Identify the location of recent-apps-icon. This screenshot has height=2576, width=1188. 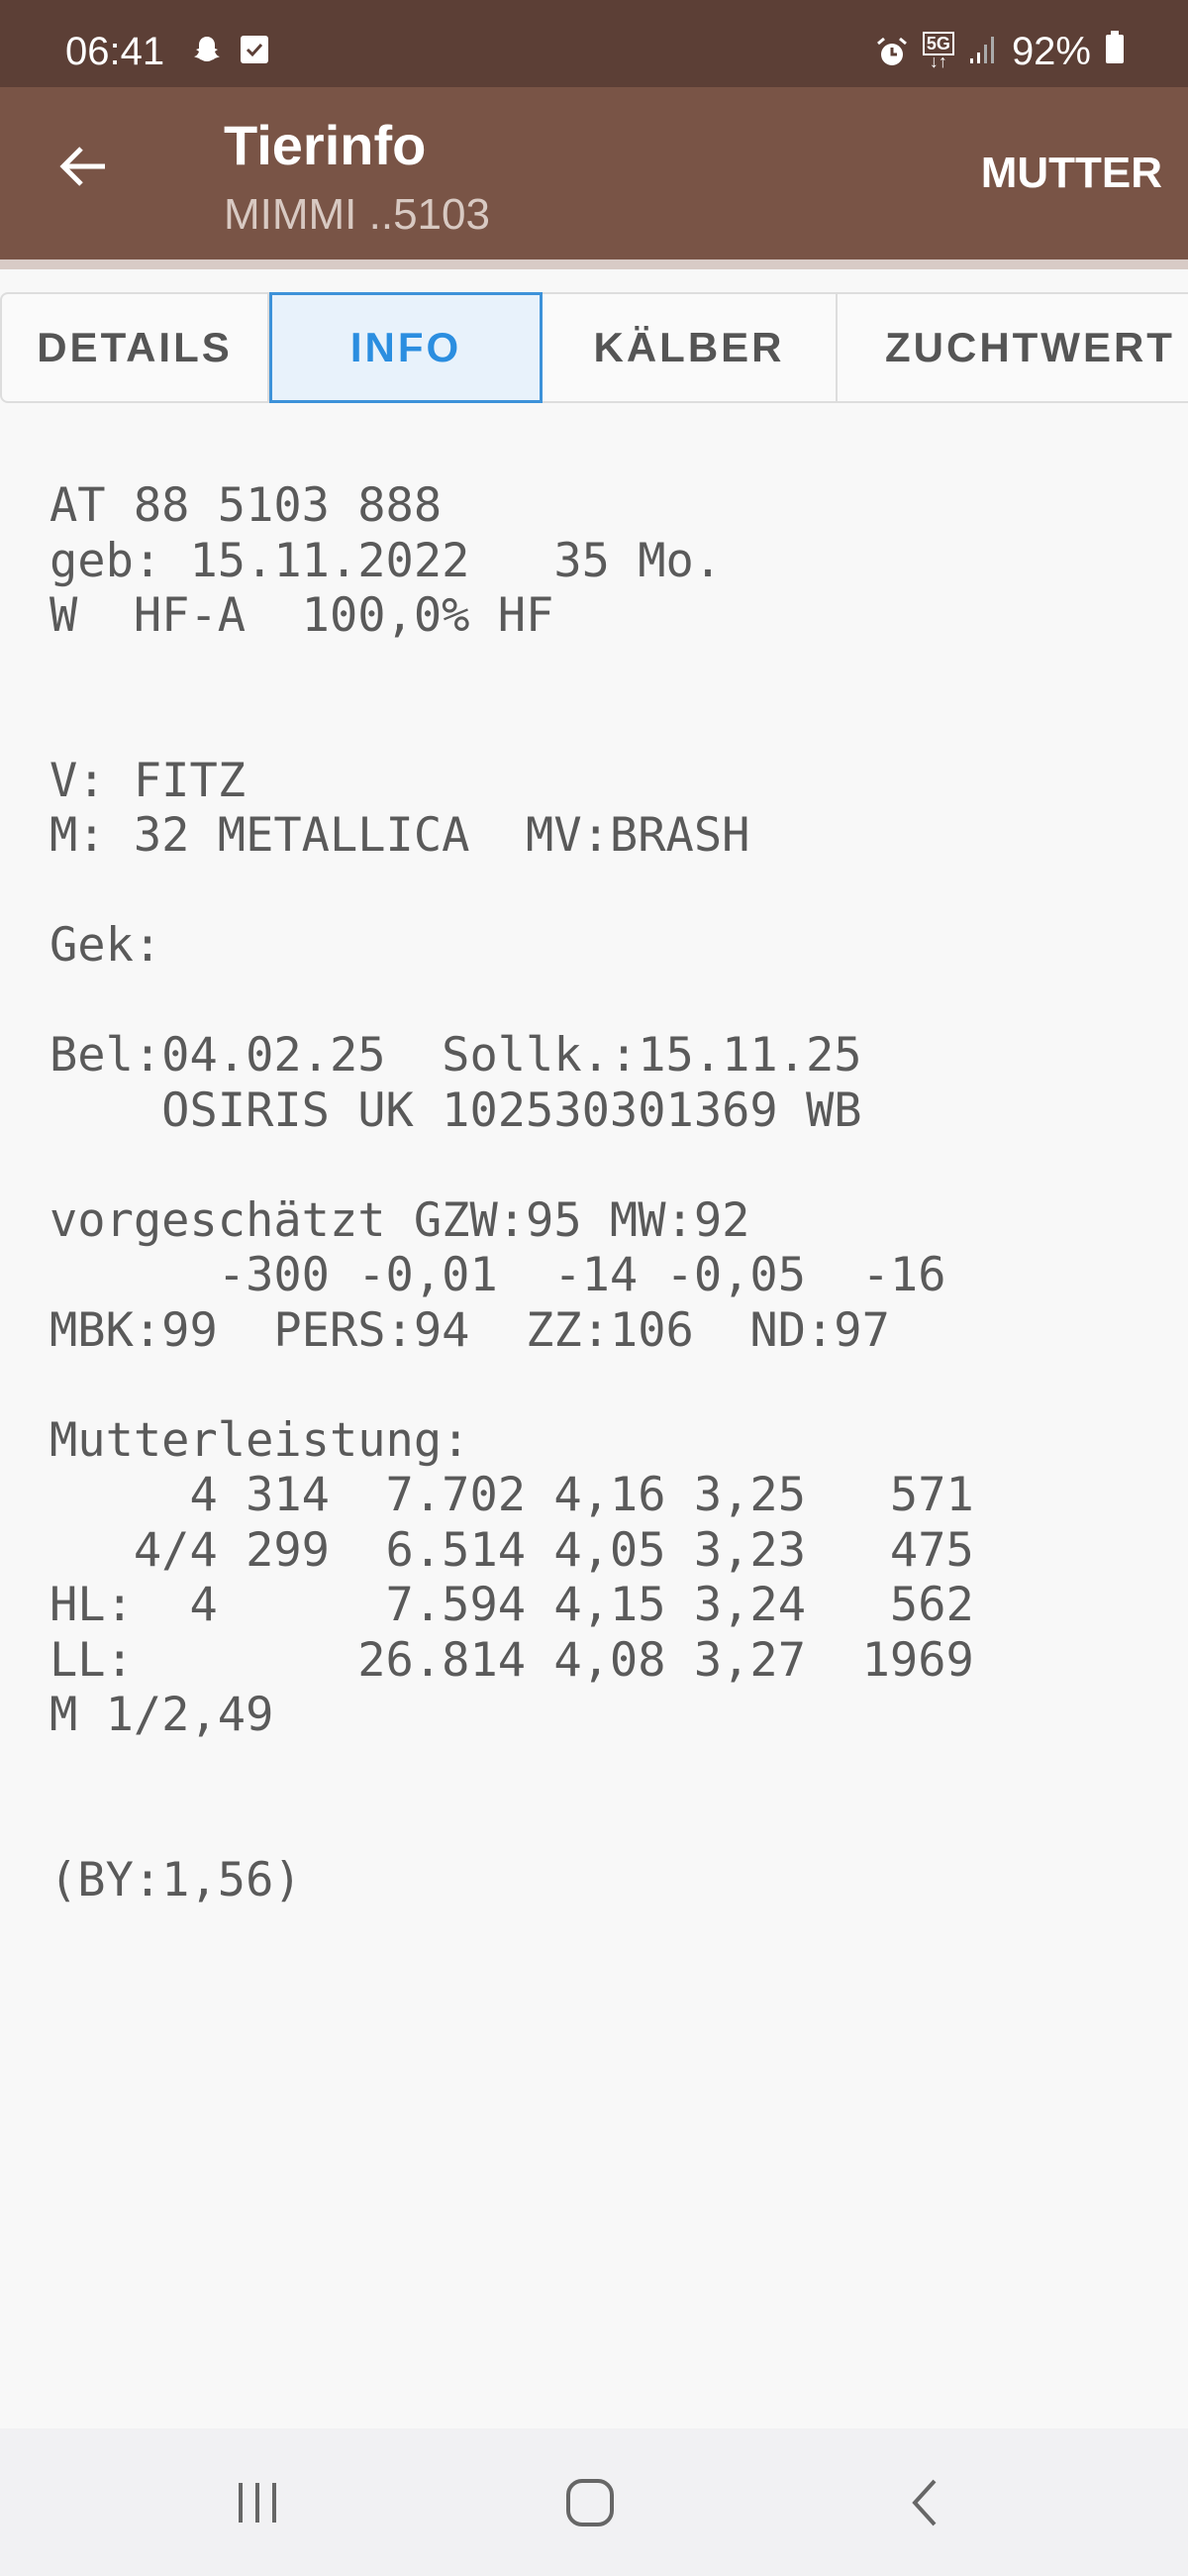
(257, 2502).